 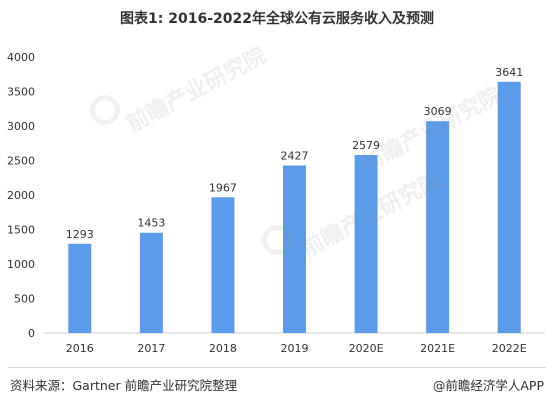 I want to click on chart-title: 图表1: 2016-2022年全球公有云服务收入及预测, so click(x=277, y=19).